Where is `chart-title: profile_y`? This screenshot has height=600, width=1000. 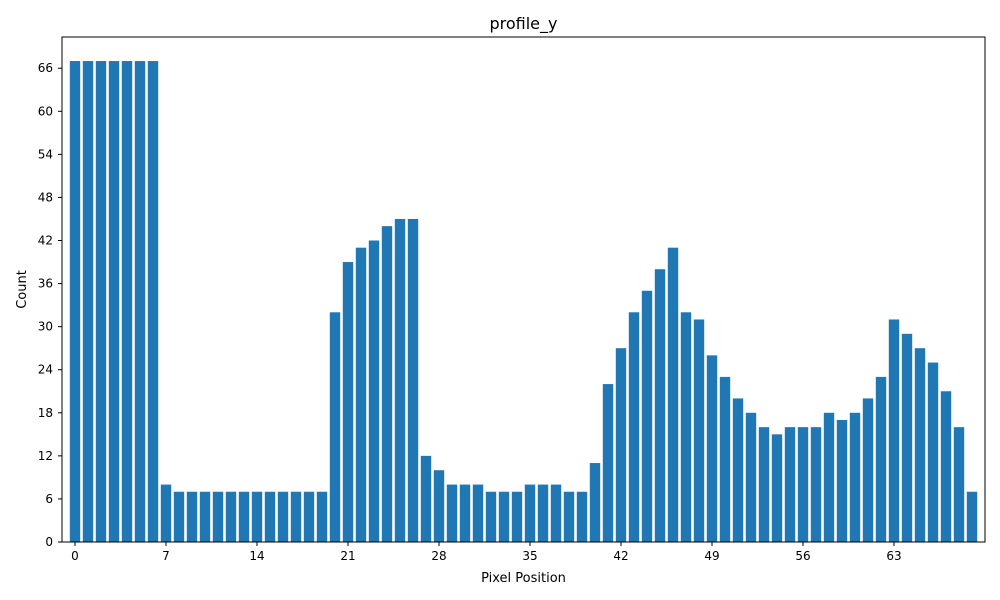
chart-title: profile_y is located at coordinates (523, 24).